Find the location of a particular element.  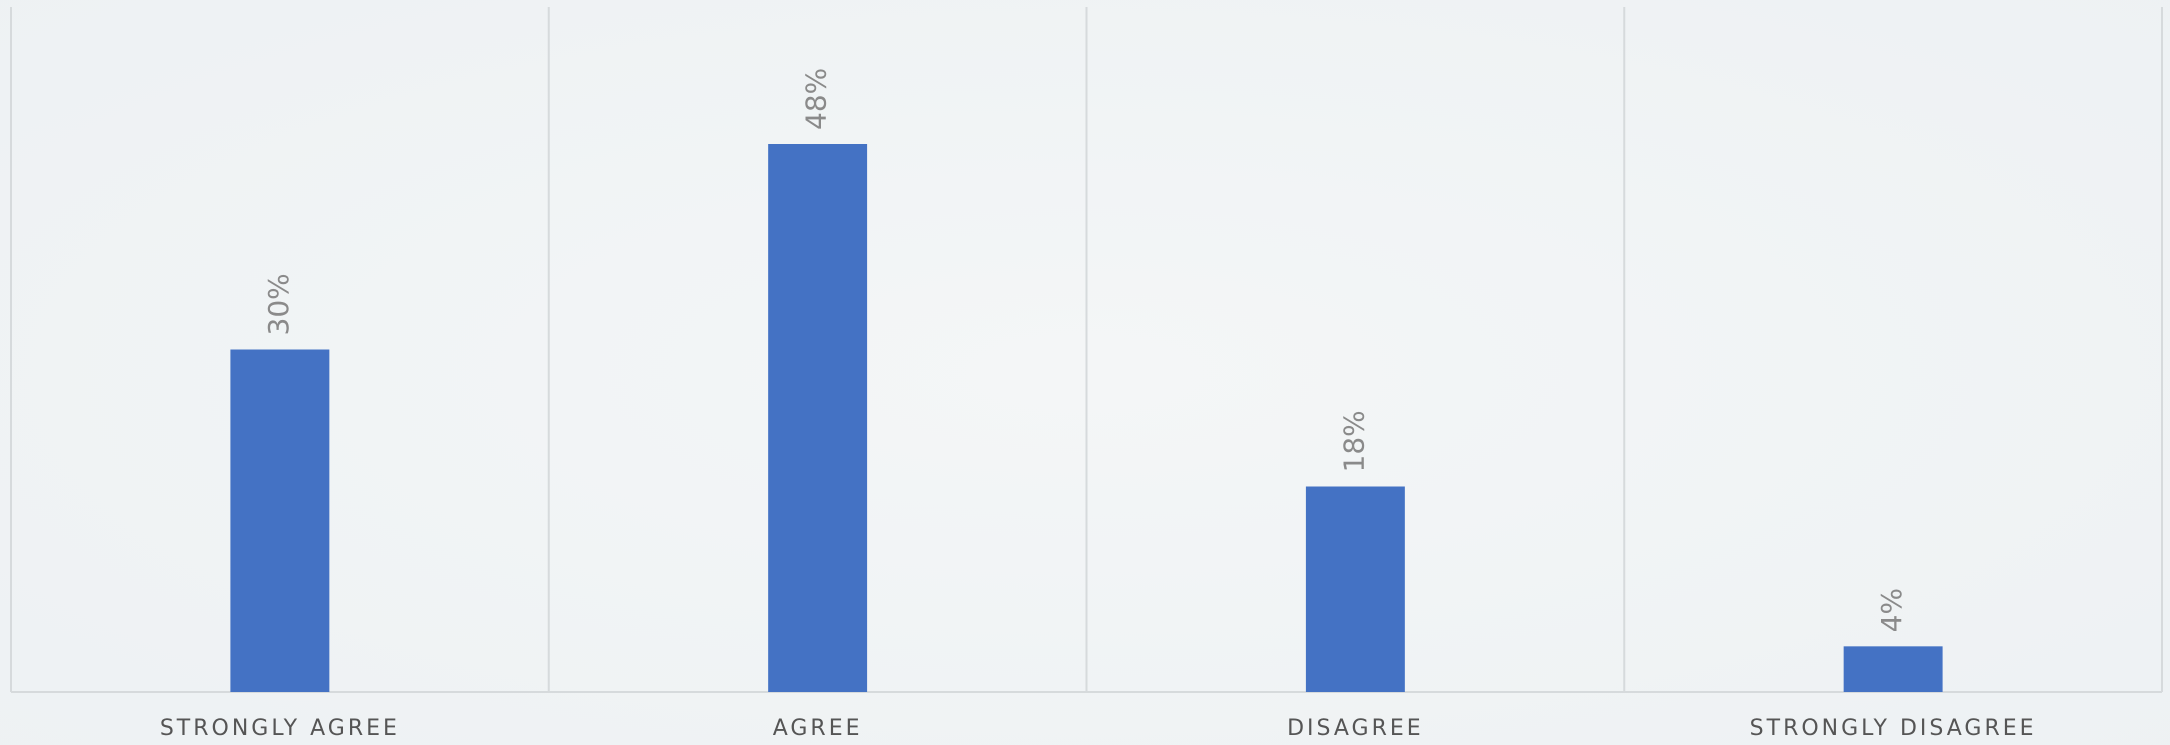

x-tick-label: DISAGREE is located at coordinates (1355, 728).